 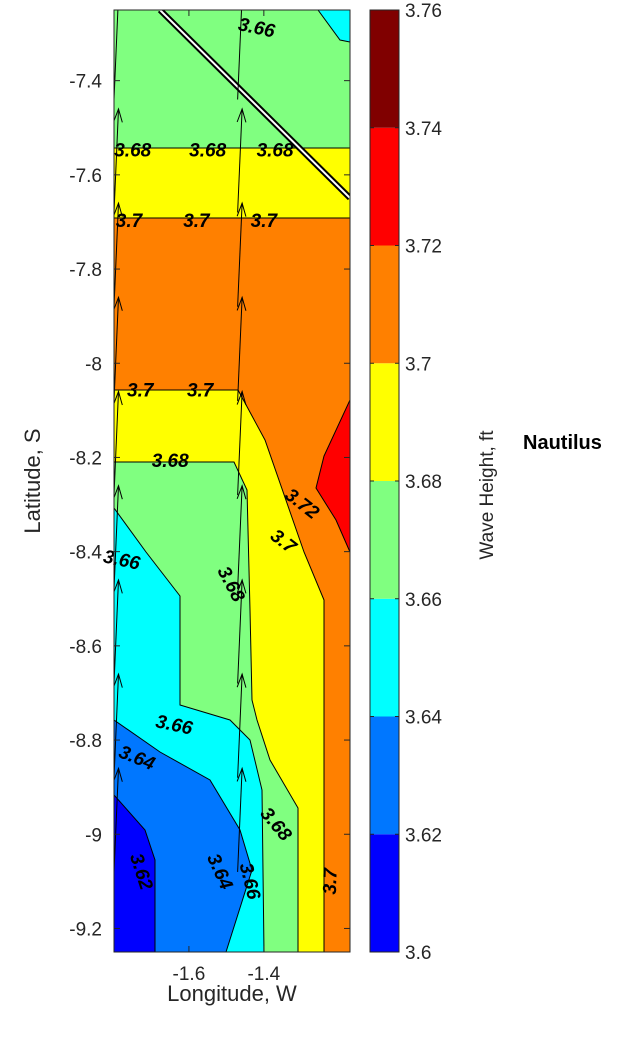 What do you see at coordinates (254, 104) in the screenshot?
I see `track-line` at bounding box center [254, 104].